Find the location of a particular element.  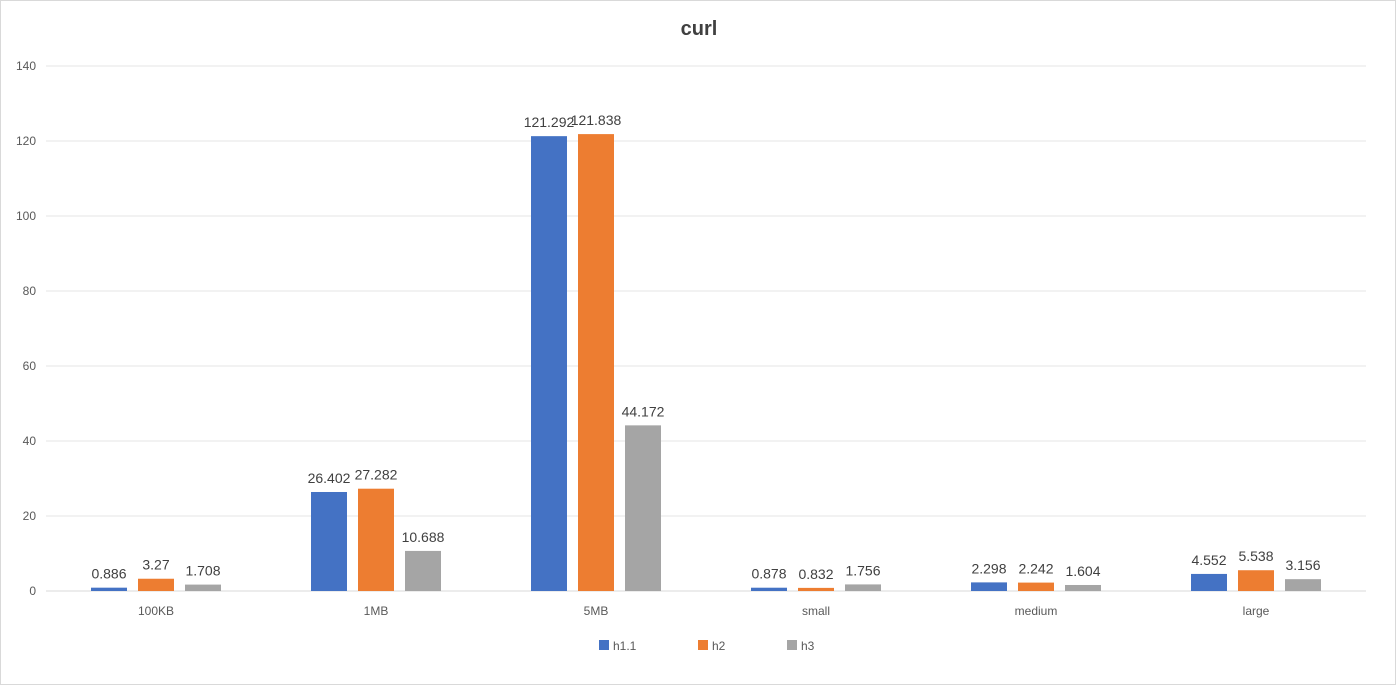

y-tick-label: 60 is located at coordinates (30, 366).